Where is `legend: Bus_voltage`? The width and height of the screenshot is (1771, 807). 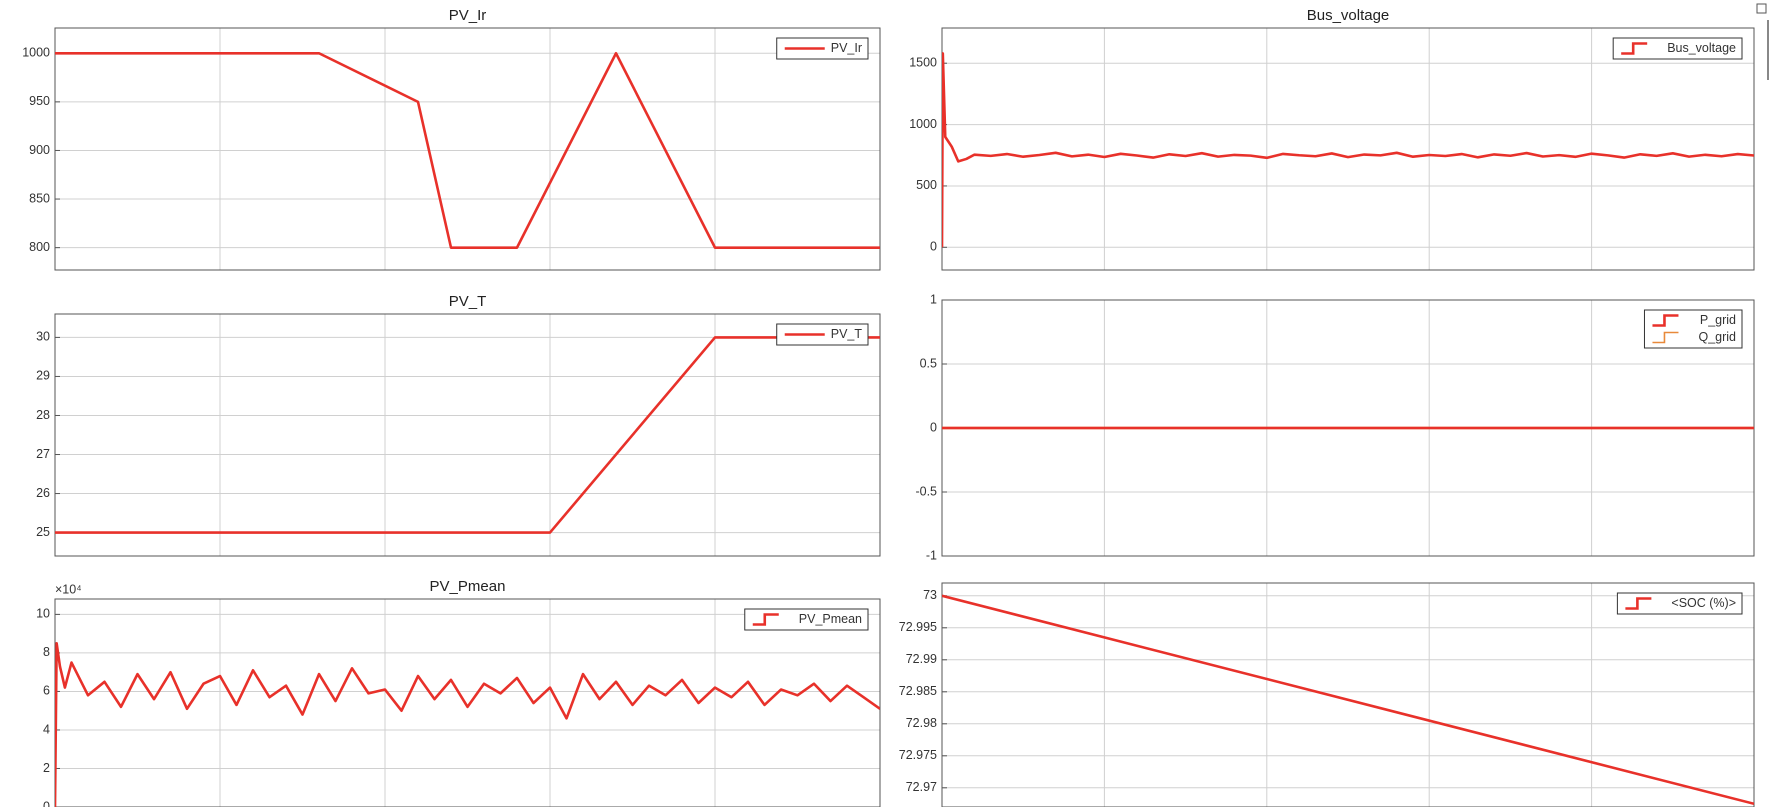
legend: Bus_voltage is located at coordinates (1677, 48).